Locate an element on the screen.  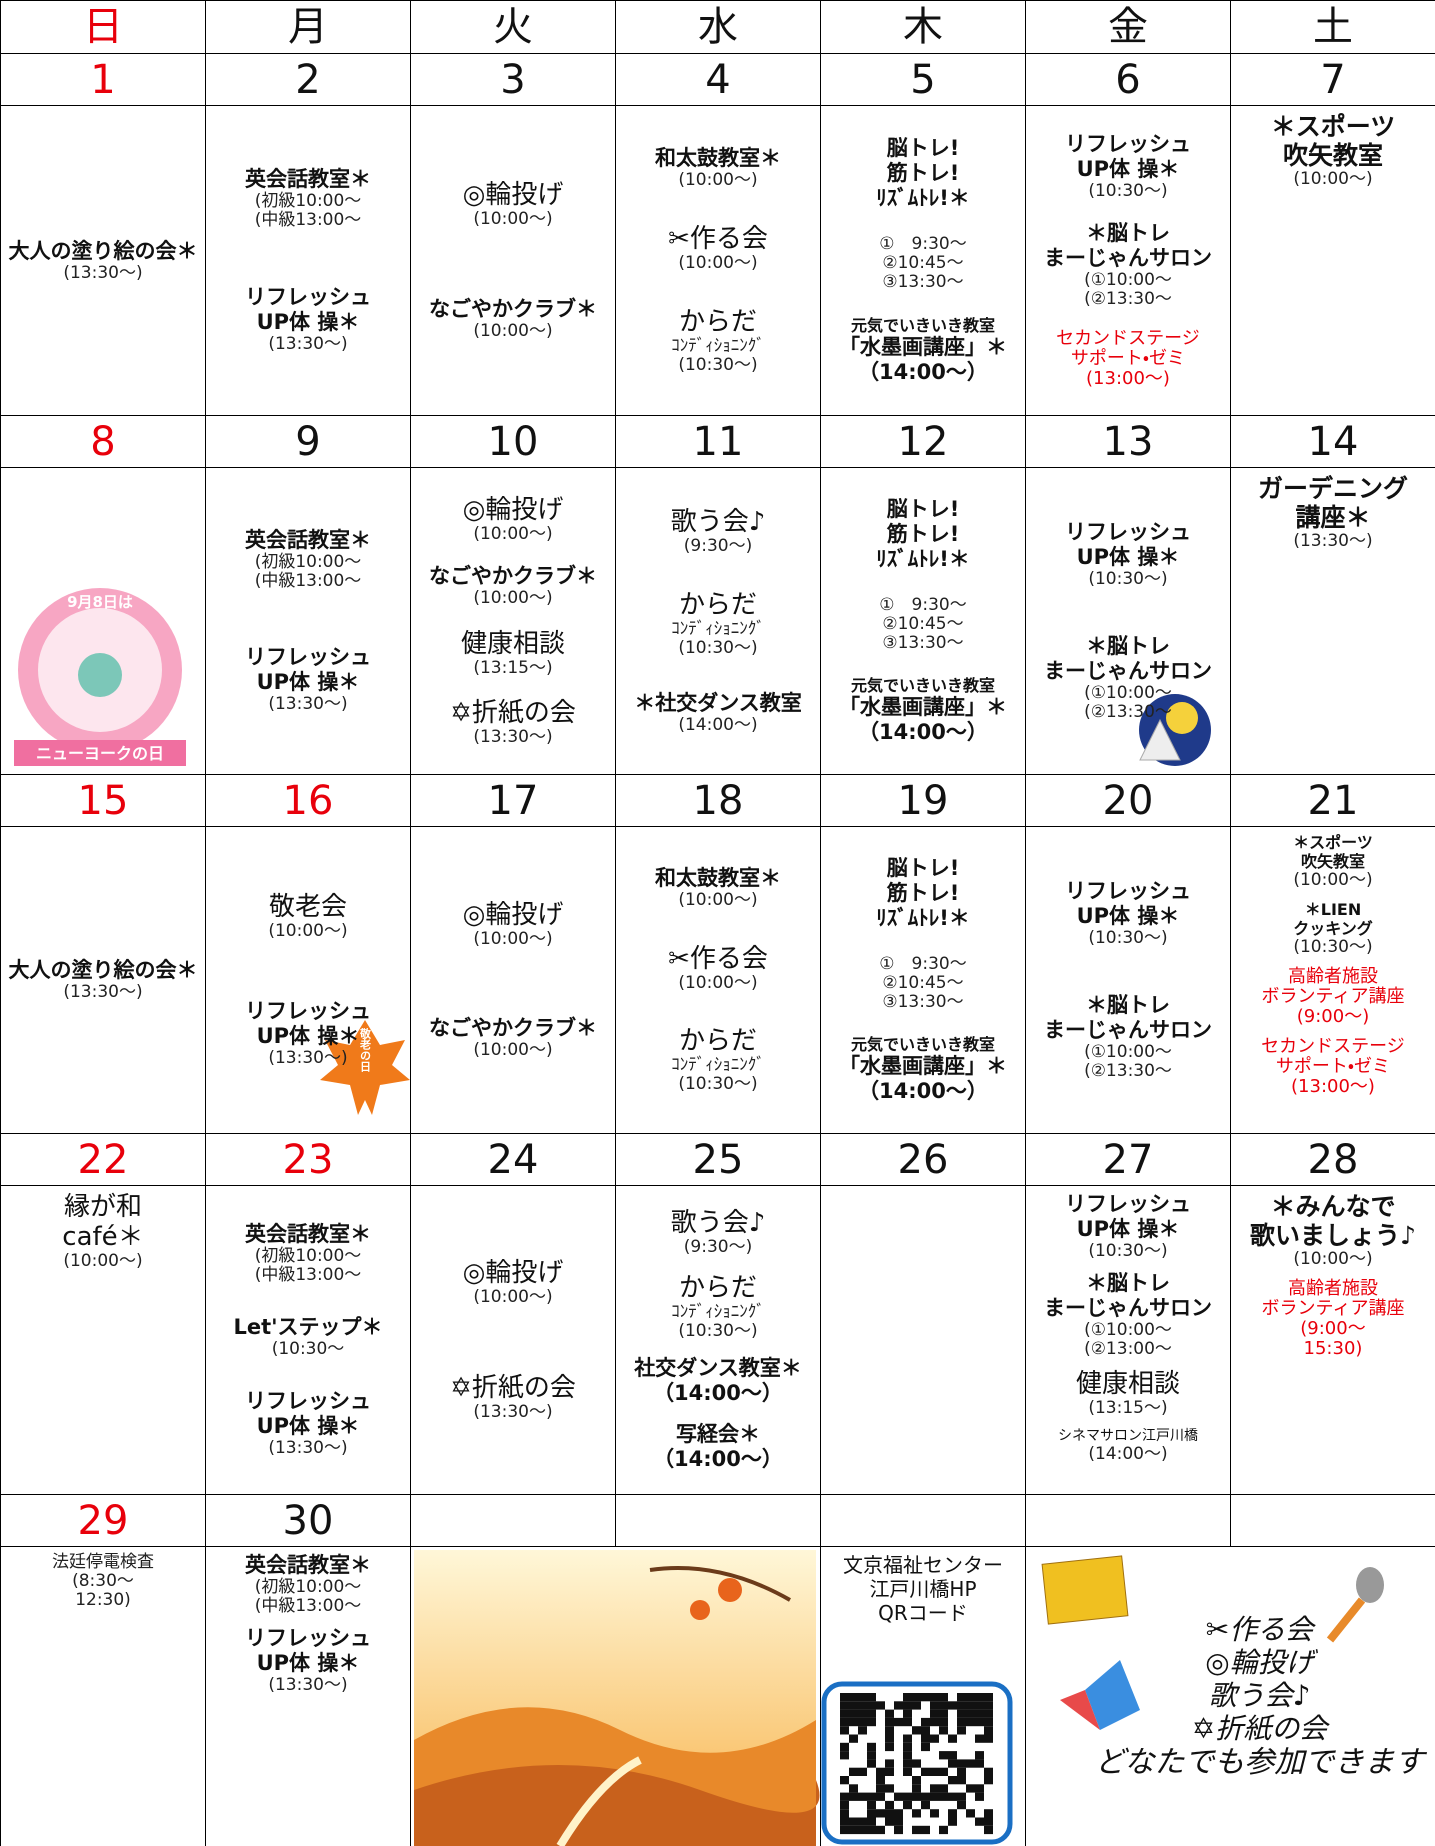
event-line: (②13:30～ is located at coordinates (1128, 299).